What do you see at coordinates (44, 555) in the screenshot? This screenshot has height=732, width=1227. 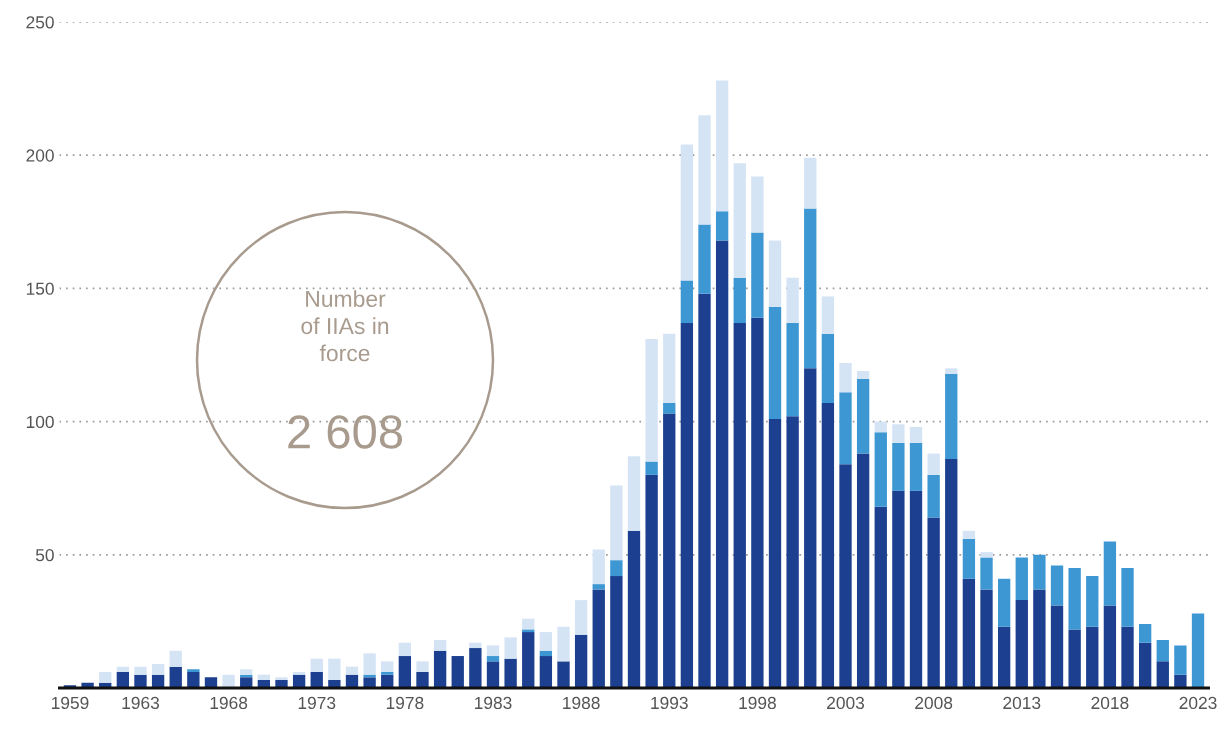 I see `y-tick-label: 50` at bounding box center [44, 555].